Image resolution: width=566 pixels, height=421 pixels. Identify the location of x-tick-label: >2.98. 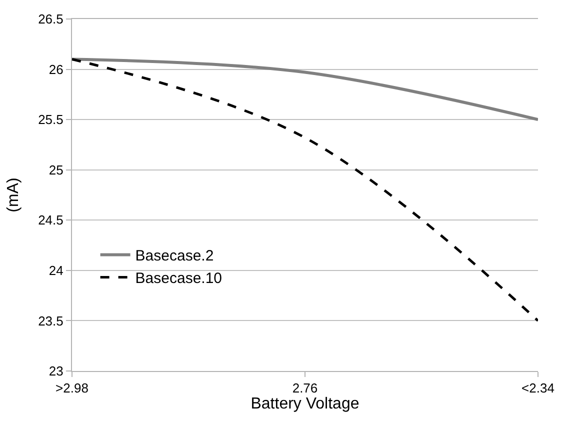
(72, 388).